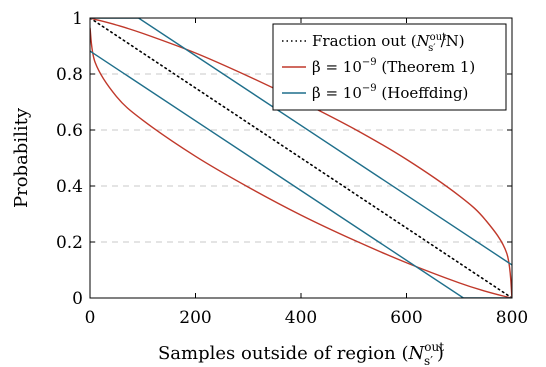 This screenshot has height=367, width=546. Describe the element at coordinates (417, 353) in the screenshot. I see `x-axis-label-math-base: N` at that location.